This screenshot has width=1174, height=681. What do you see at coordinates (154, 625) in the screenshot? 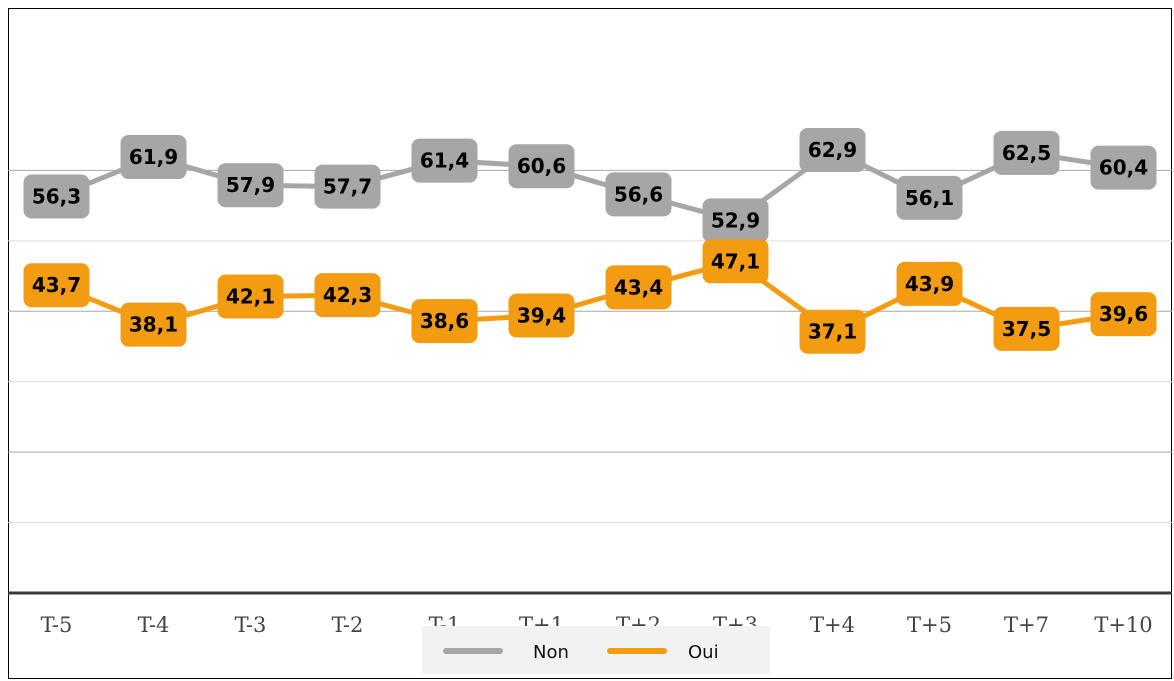
I see `x-tick-label: T-4` at bounding box center [154, 625].